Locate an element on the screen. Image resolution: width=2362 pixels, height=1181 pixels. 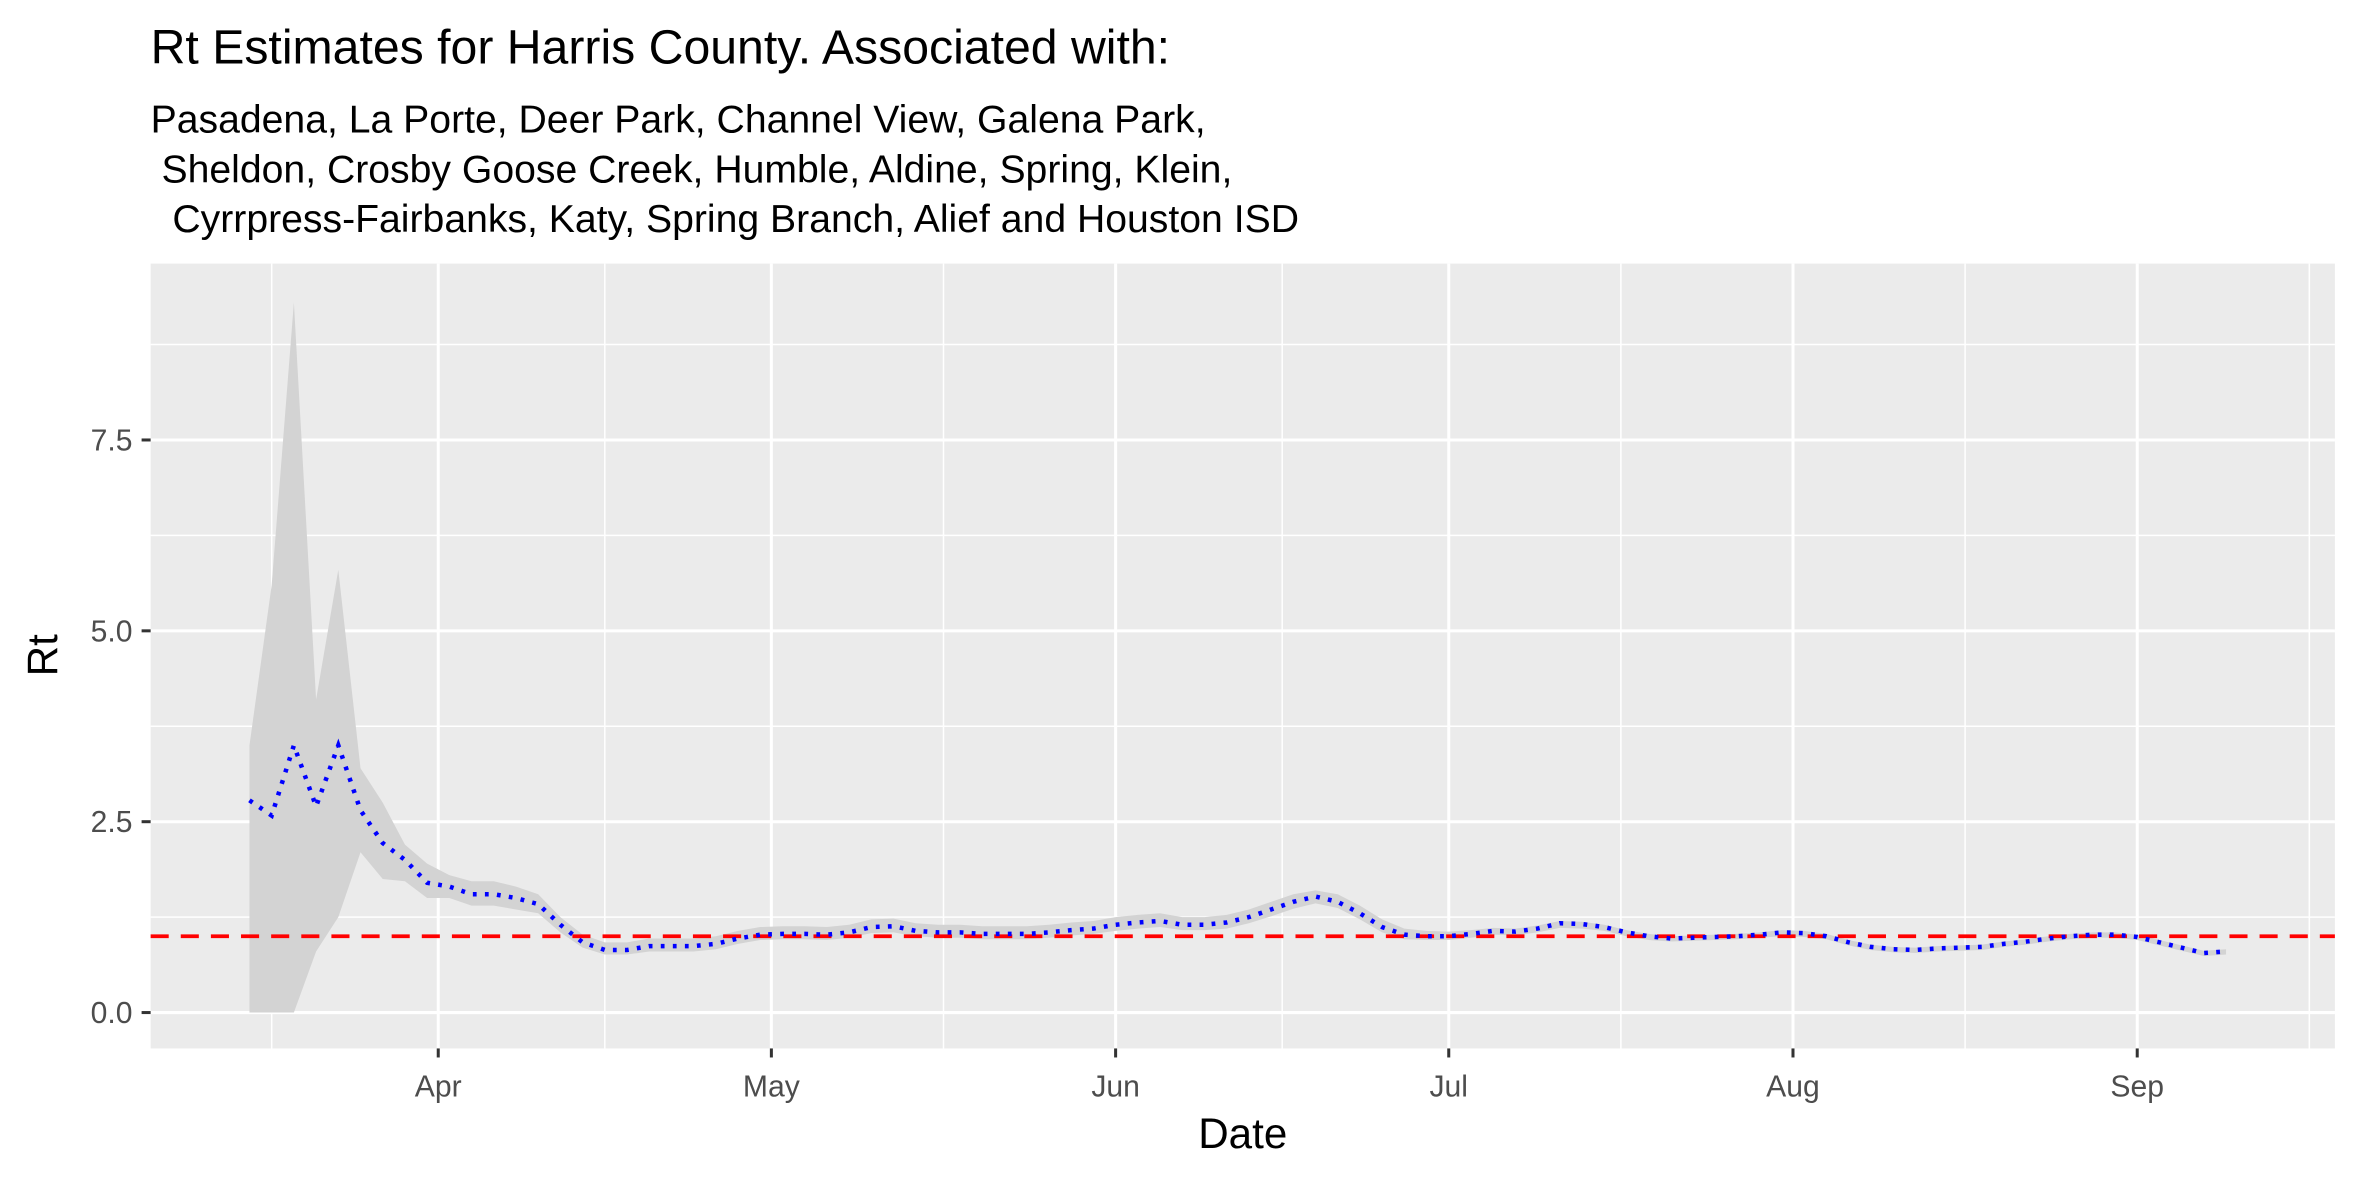
x-tick-label: Jun is located at coordinates (1115, 1087).